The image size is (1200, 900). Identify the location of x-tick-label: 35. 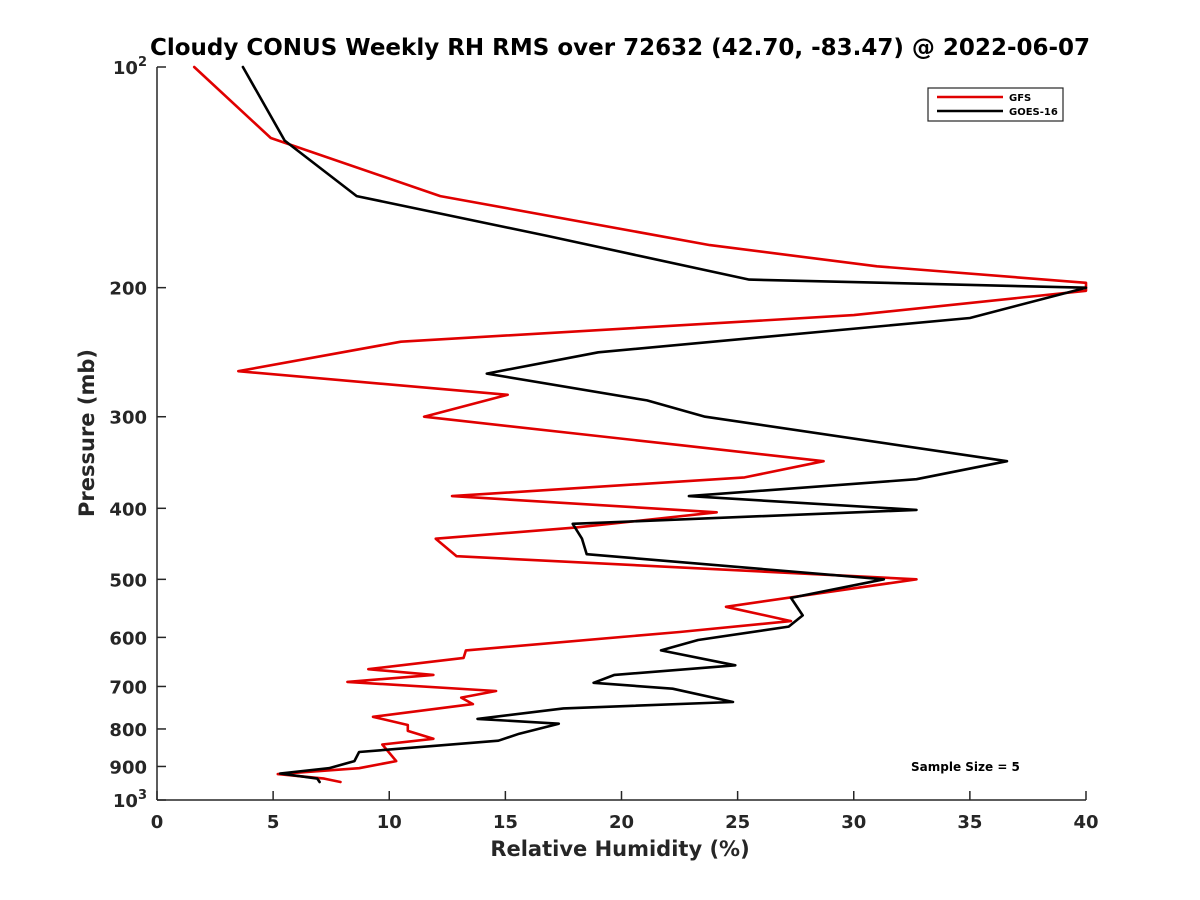
(969, 822).